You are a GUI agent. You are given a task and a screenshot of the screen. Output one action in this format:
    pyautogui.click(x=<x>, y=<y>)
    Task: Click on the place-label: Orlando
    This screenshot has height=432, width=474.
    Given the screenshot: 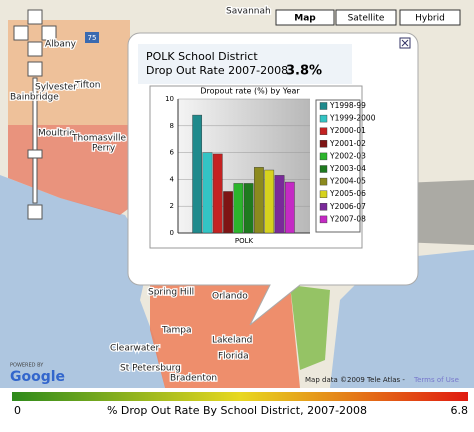 What is the action you would take?
    pyautogui.click(x=230, y=297)
    